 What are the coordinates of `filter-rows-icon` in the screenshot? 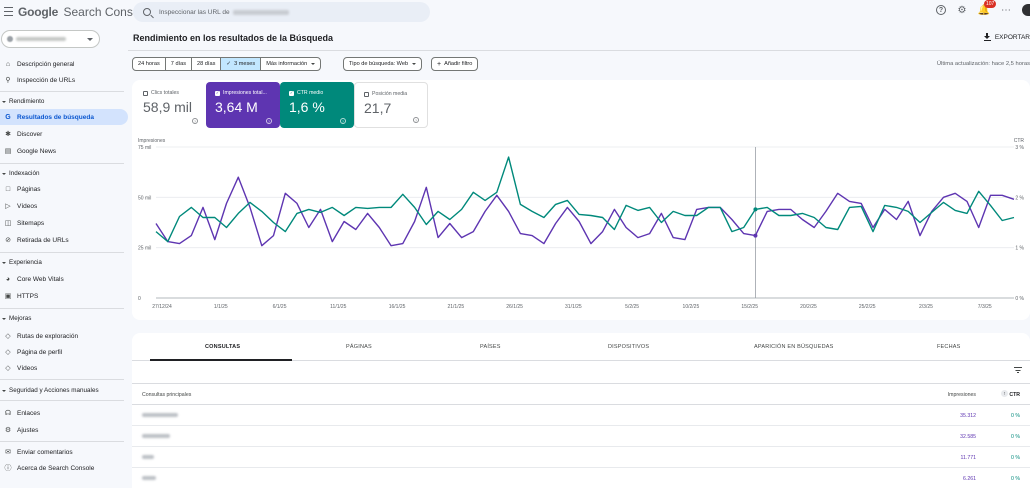 It's located at (1018, 370).